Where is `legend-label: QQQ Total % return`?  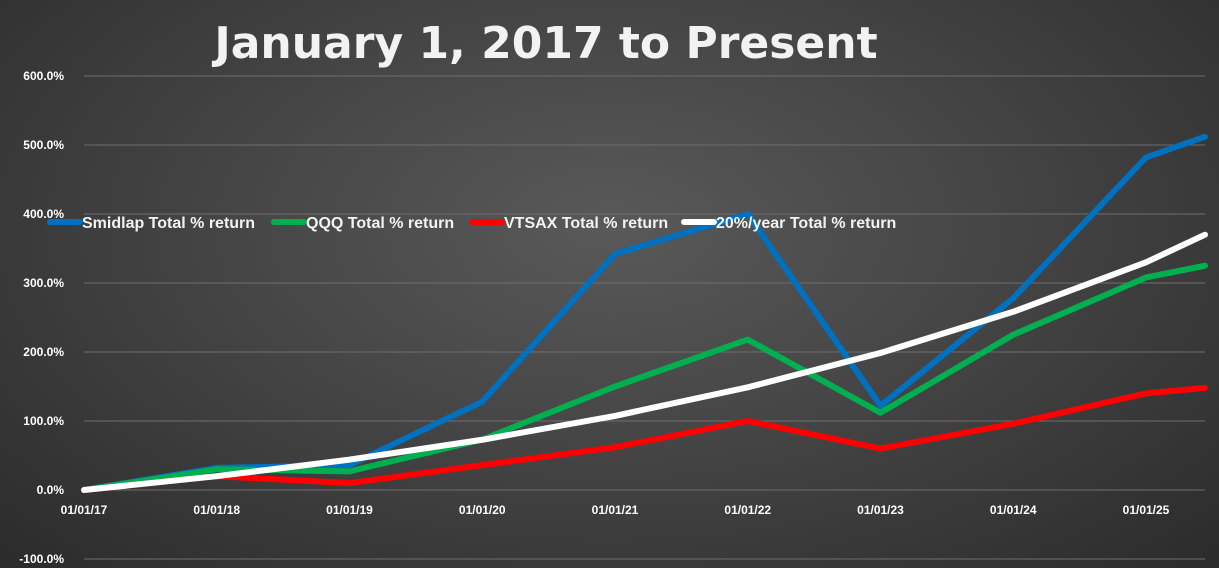
legend-label: QQQ Total % return is located at coordinates (380, 223).